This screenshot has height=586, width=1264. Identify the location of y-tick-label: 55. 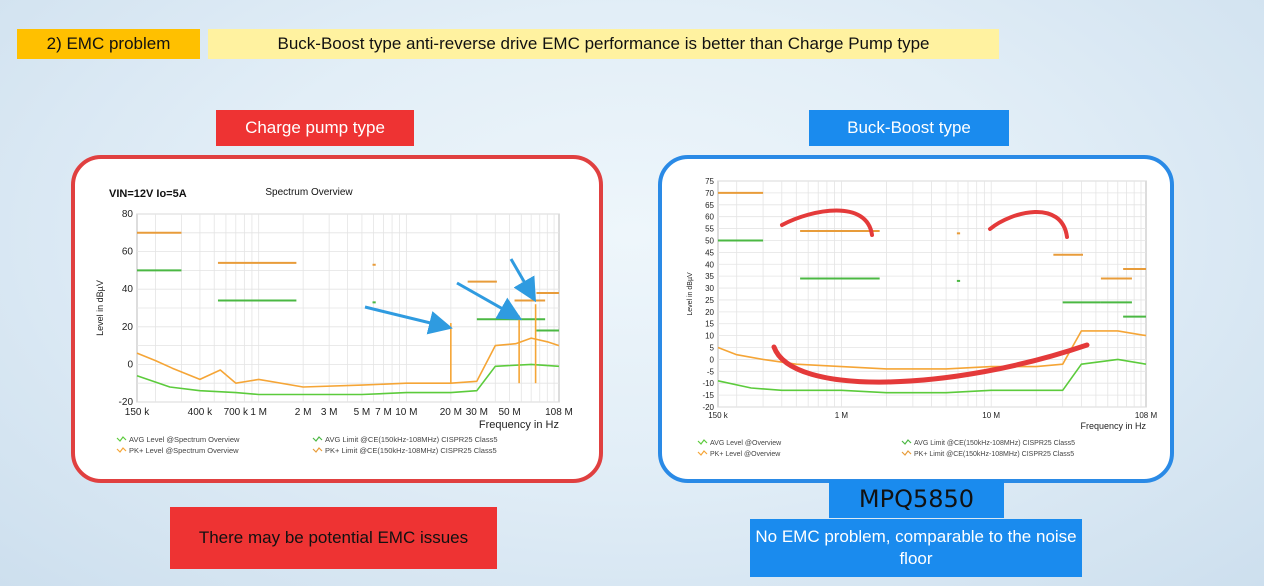
(709, 229).